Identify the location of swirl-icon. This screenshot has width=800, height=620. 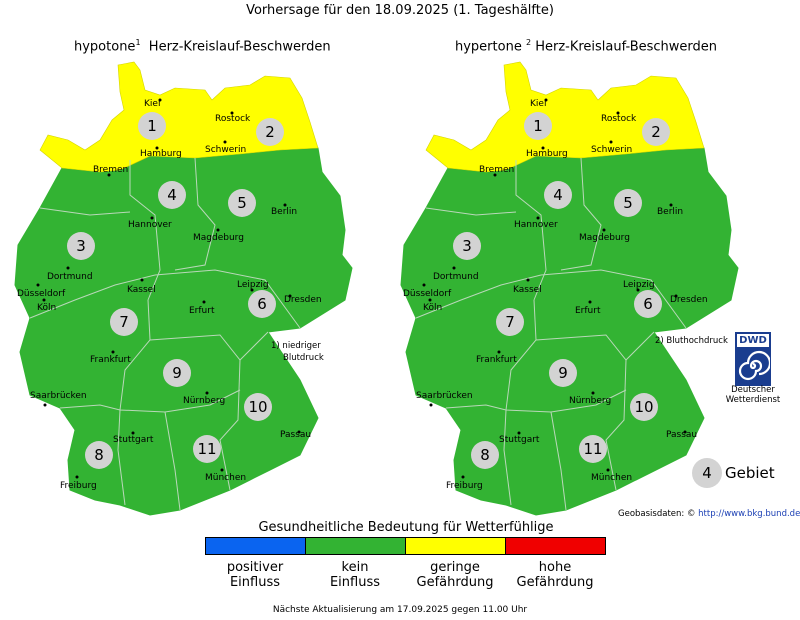
(755, 365).